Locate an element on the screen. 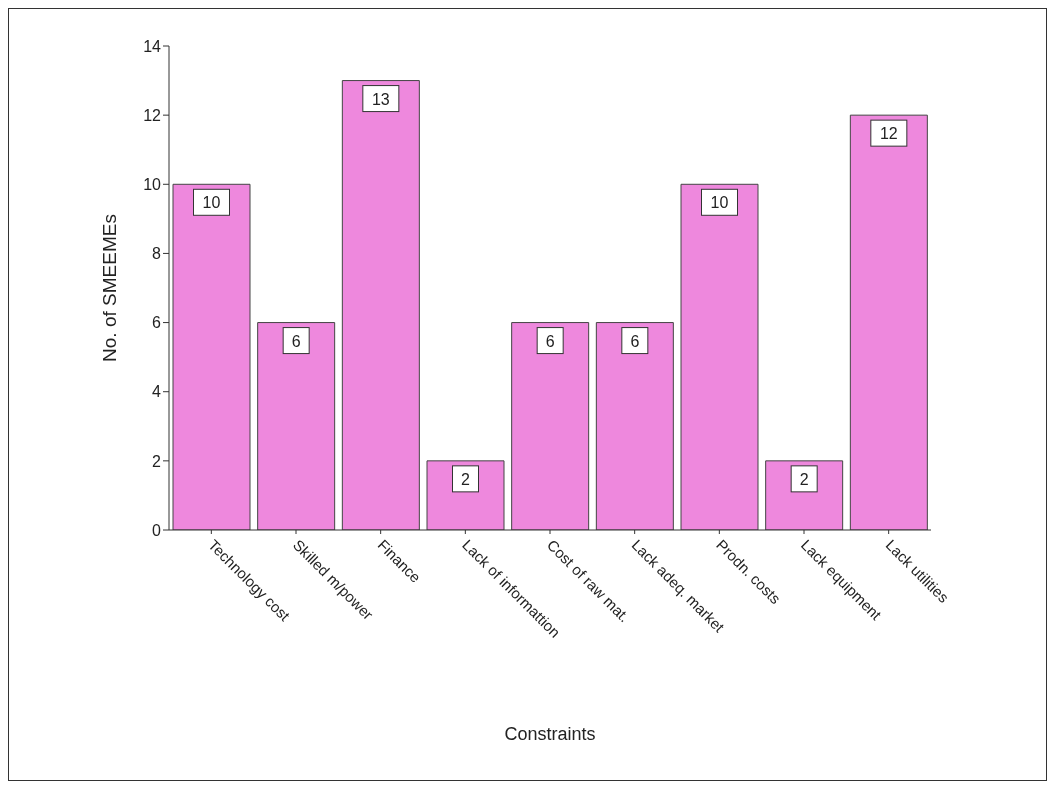  x-axis-title: Constraints is located at coordinates (550, 734).